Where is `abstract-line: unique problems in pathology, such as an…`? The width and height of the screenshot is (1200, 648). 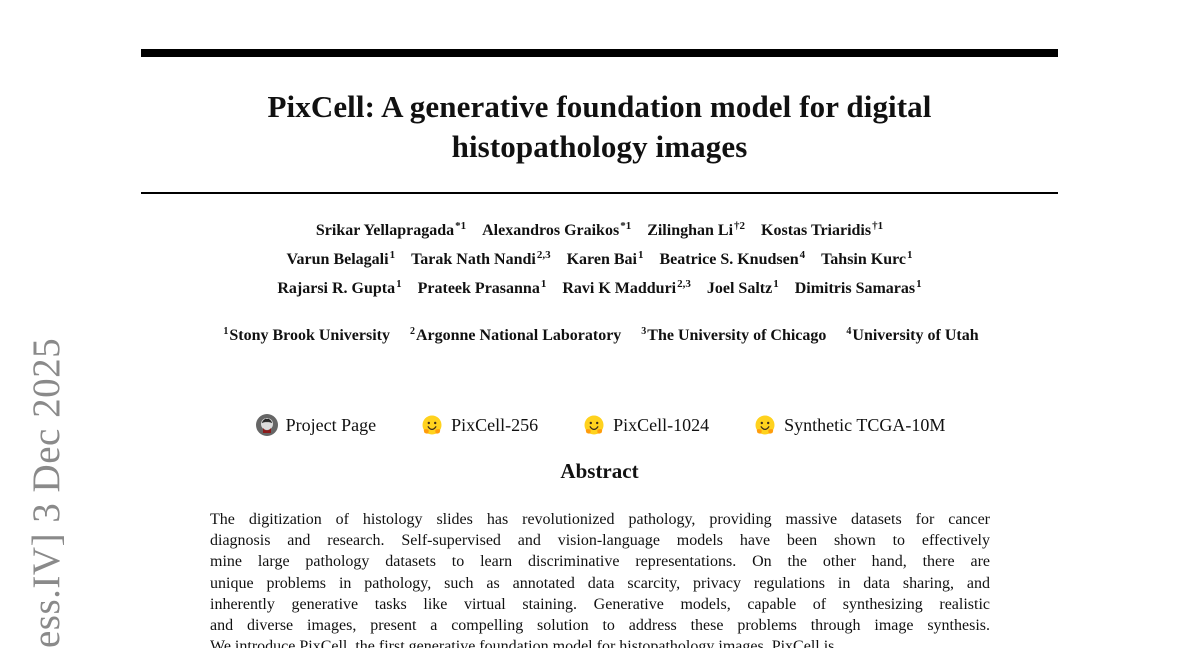
abstract-line: unique problems in pathology, such as an… is located at coordinates (600, 583).